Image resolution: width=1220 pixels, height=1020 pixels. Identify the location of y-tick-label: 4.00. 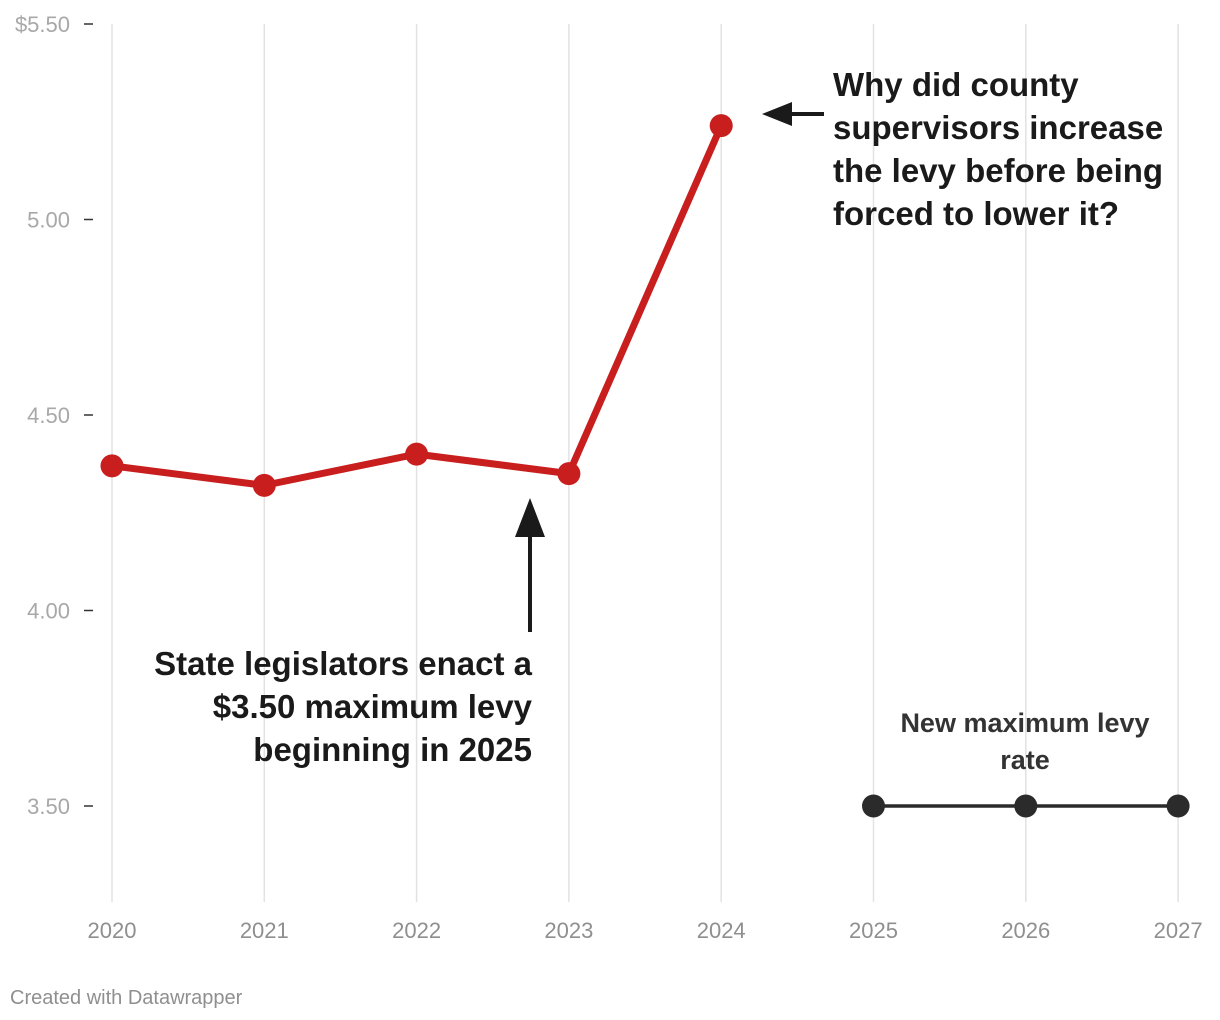
(48, 611).